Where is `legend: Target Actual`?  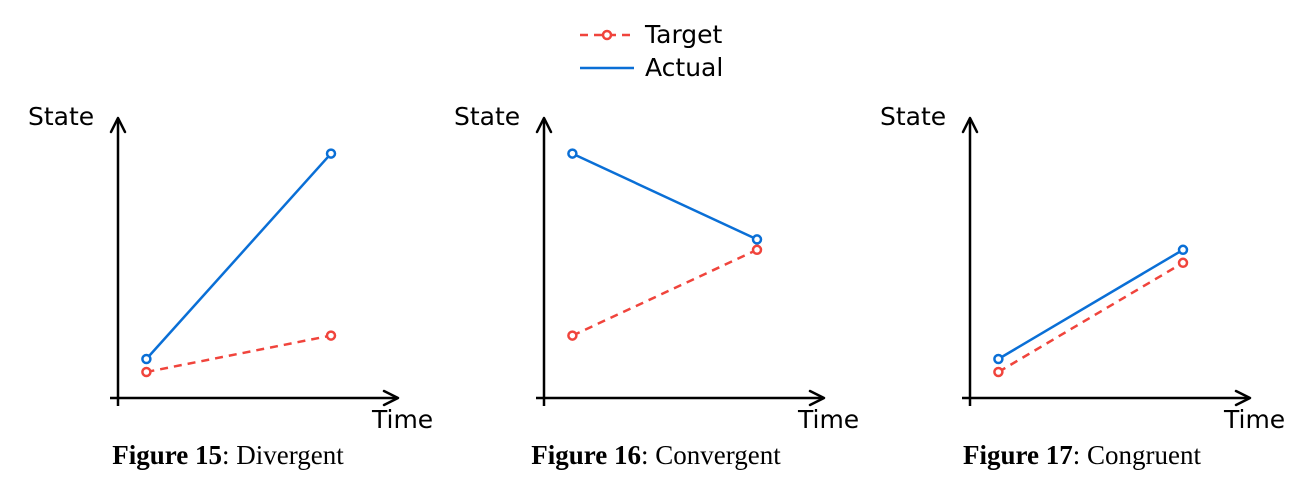
legend: Target Actual is located at coordinates (651, 51).